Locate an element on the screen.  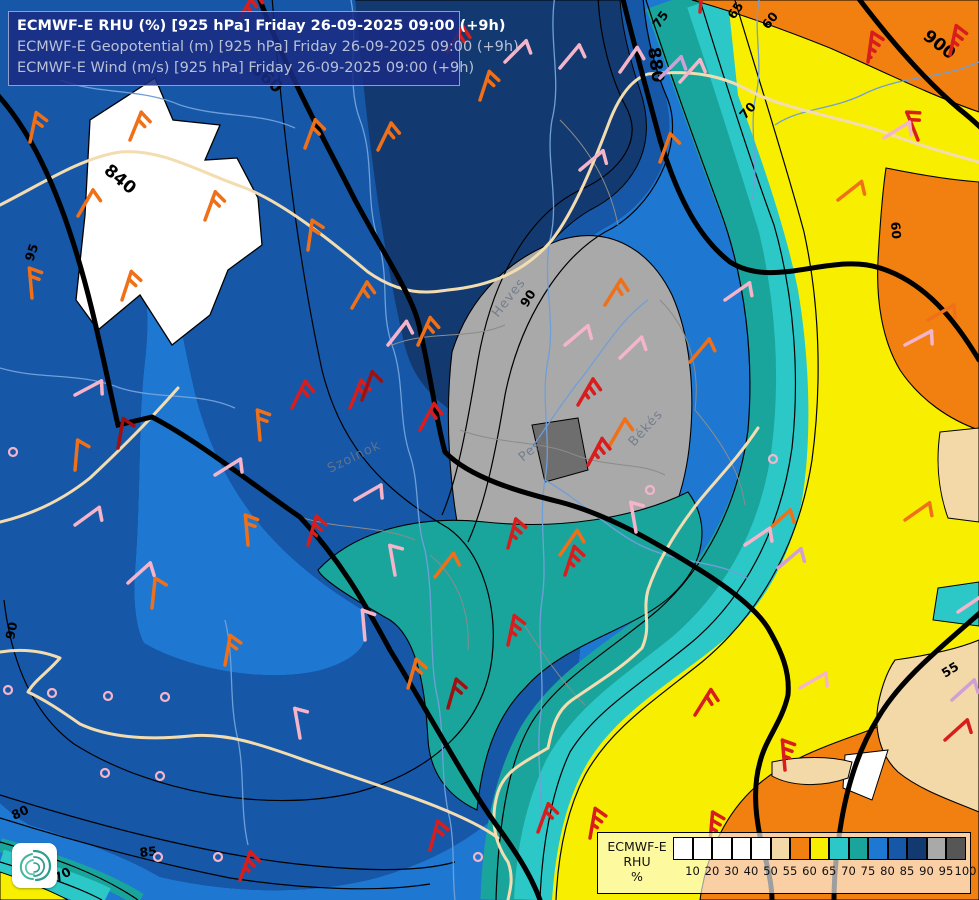
rh-band-50-55-right-mid is located at coordinates (958, 475).